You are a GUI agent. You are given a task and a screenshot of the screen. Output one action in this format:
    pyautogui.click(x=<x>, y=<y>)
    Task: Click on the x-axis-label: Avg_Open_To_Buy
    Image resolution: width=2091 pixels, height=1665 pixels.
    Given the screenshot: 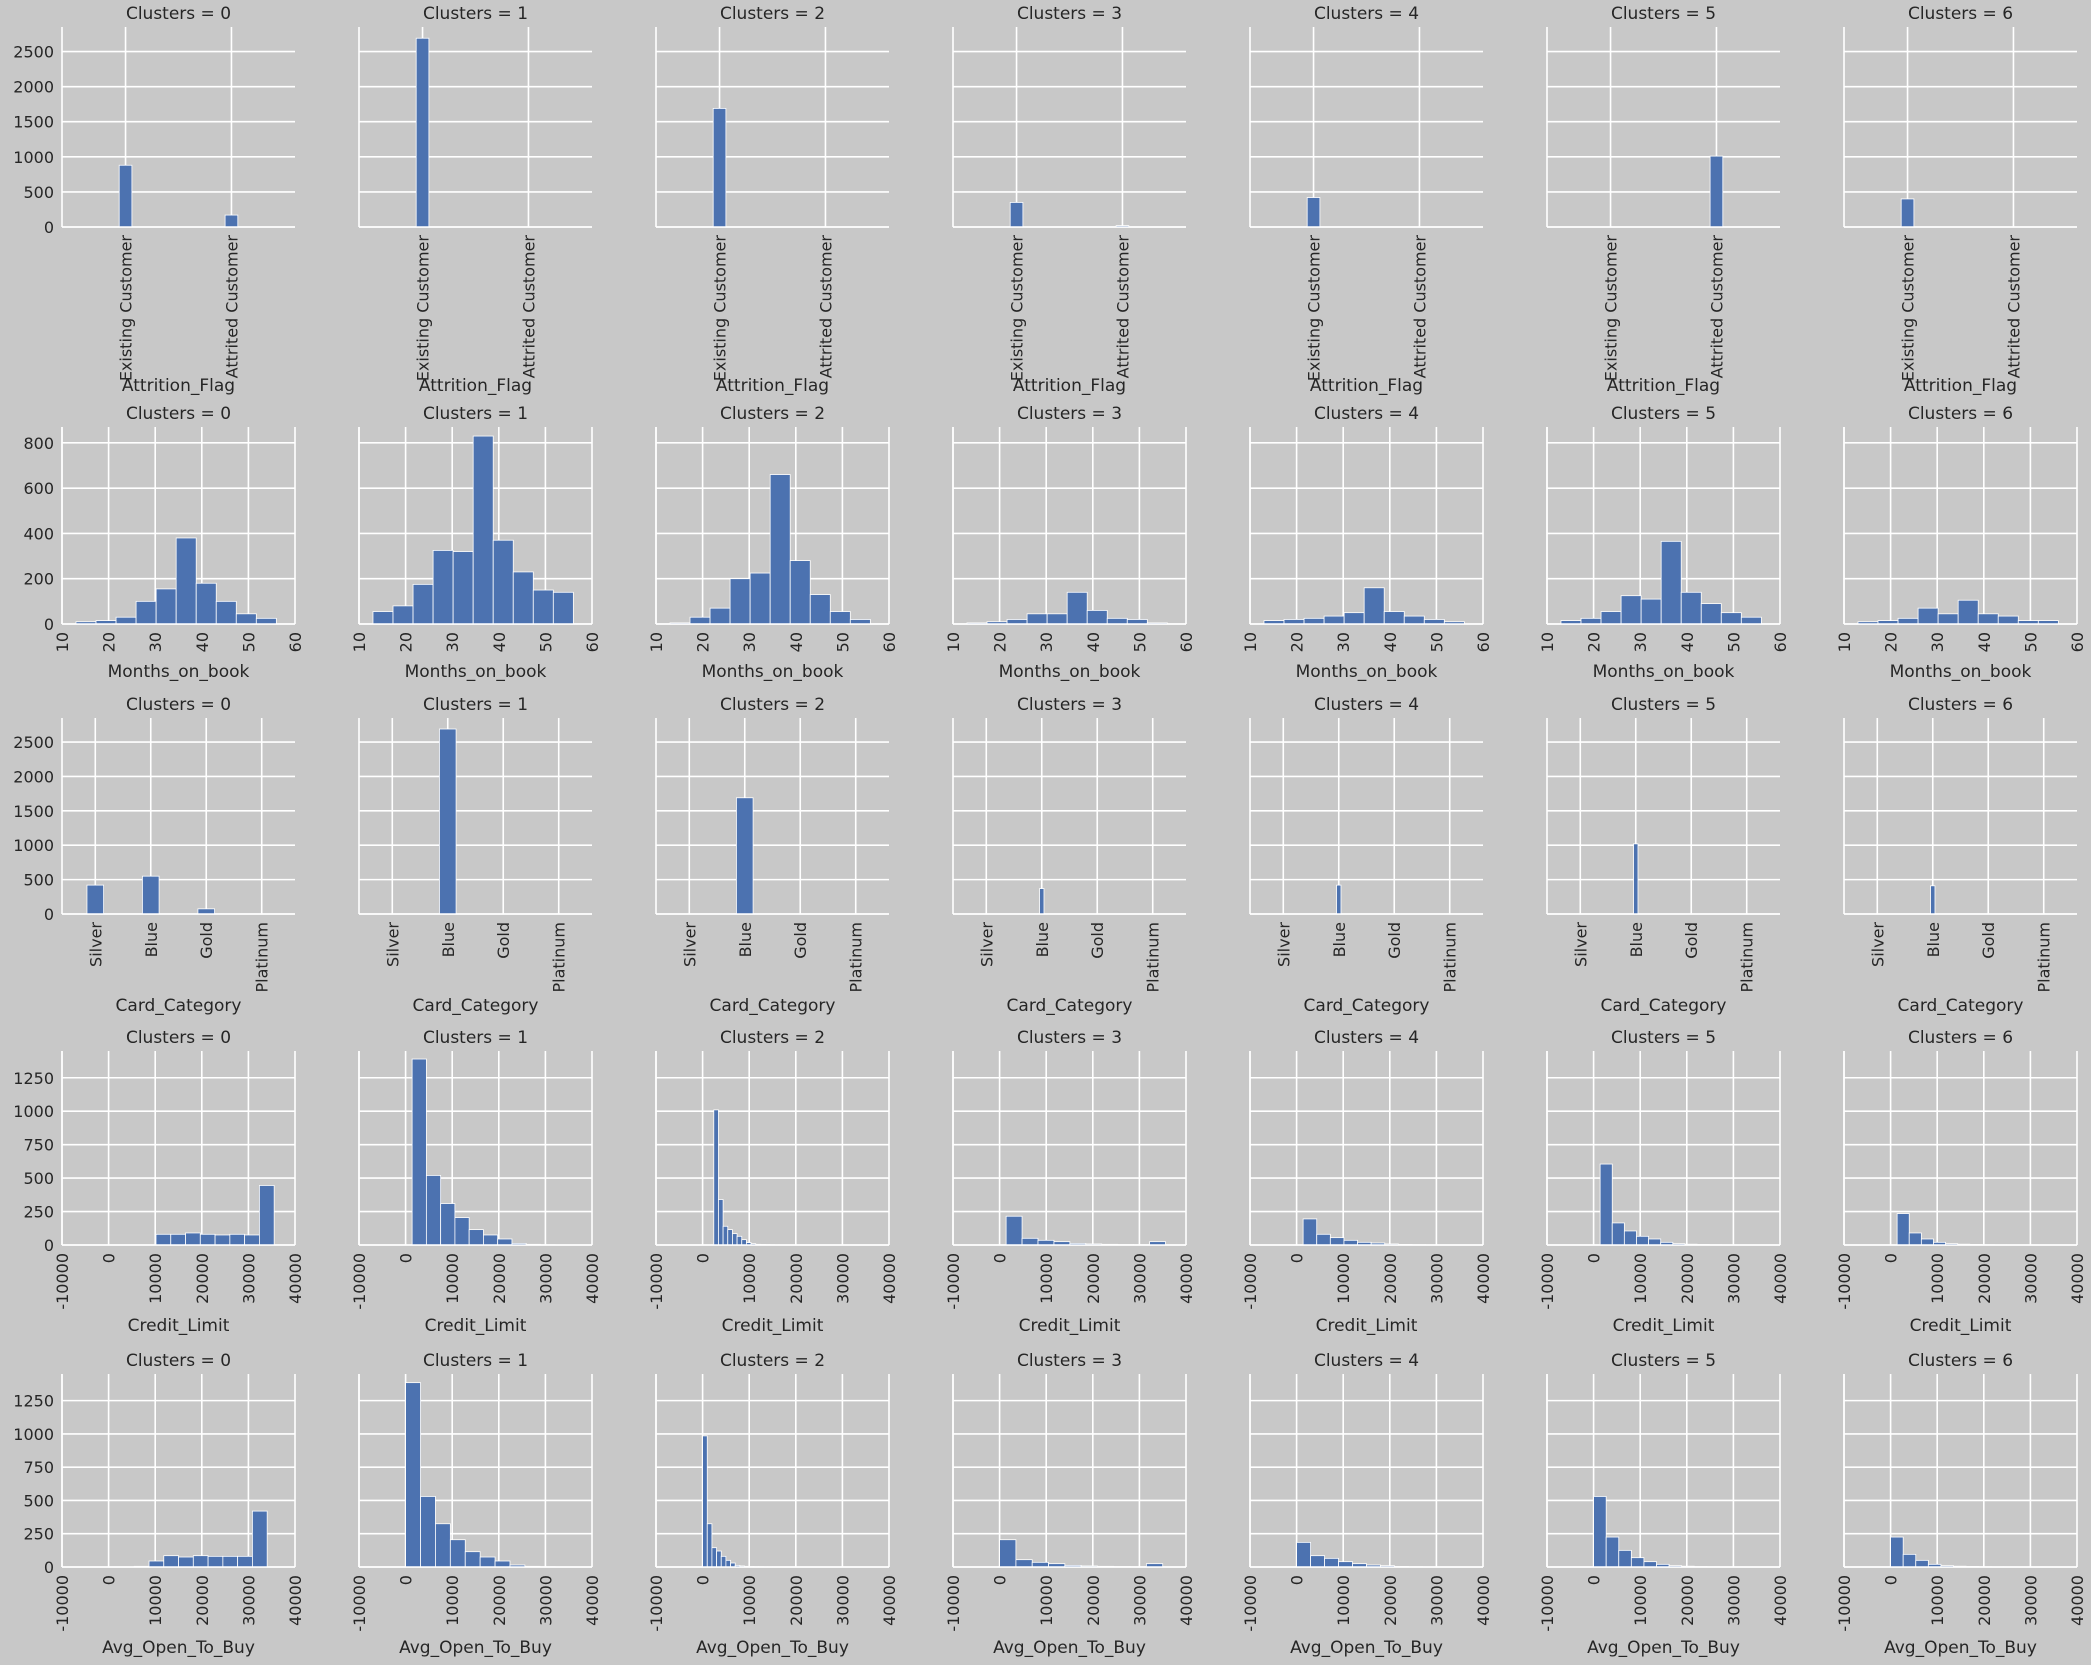 What is the action you would take?
    pyautogui.click(x=178, y=1648)
    